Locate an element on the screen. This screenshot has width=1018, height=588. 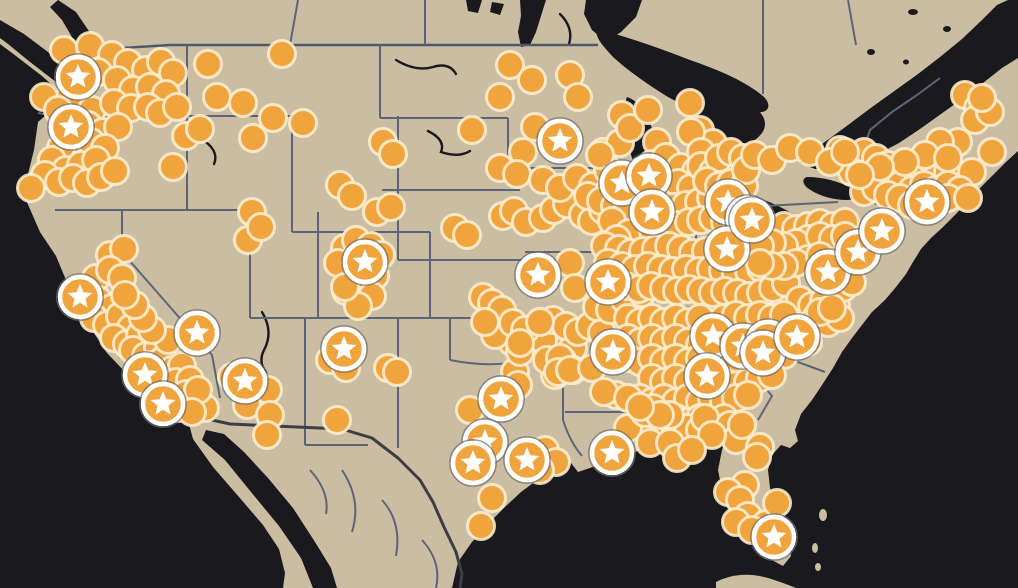
missouri-river is located at coordinates (426, 67).